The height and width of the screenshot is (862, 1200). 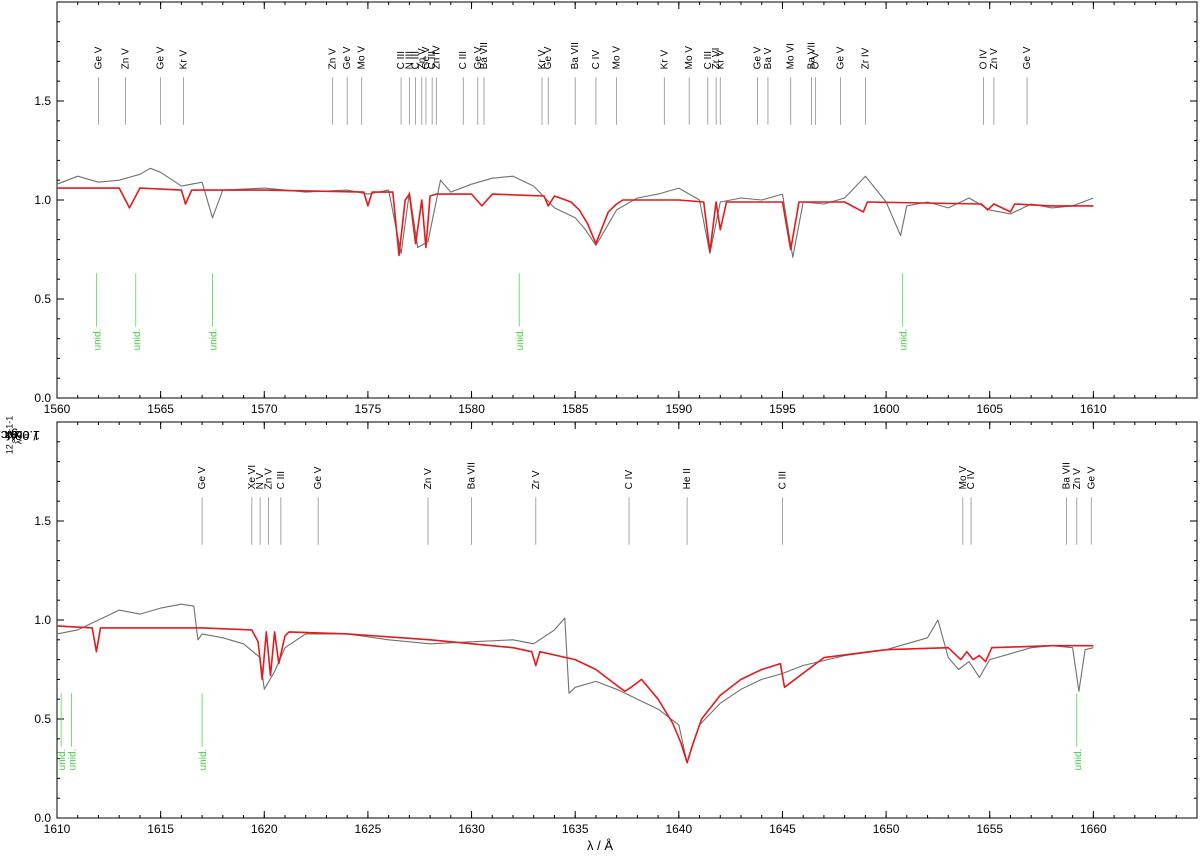 What do you see at coordinates (160, 829) in the screenshot?
I see `x-tick-label: 1615` at bounding box center [160, 829].